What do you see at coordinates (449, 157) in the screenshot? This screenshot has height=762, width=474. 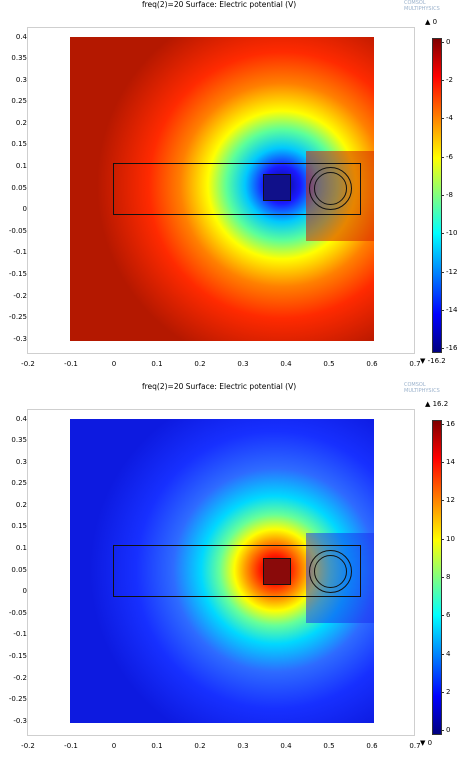 I see `colorbar-tick: -6` at bounding box center [449, 157].